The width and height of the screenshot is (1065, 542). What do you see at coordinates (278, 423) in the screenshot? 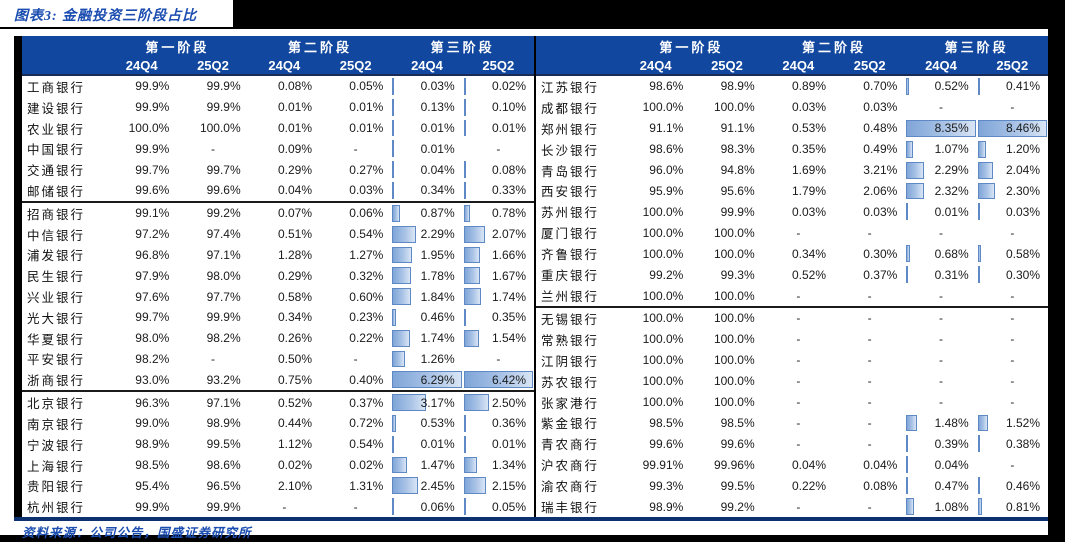
I see `table-row: 南京银行 99.0% 98.9% 0.44% 0.72% 0.53% 0.36%` at bounding box center [278, 423].